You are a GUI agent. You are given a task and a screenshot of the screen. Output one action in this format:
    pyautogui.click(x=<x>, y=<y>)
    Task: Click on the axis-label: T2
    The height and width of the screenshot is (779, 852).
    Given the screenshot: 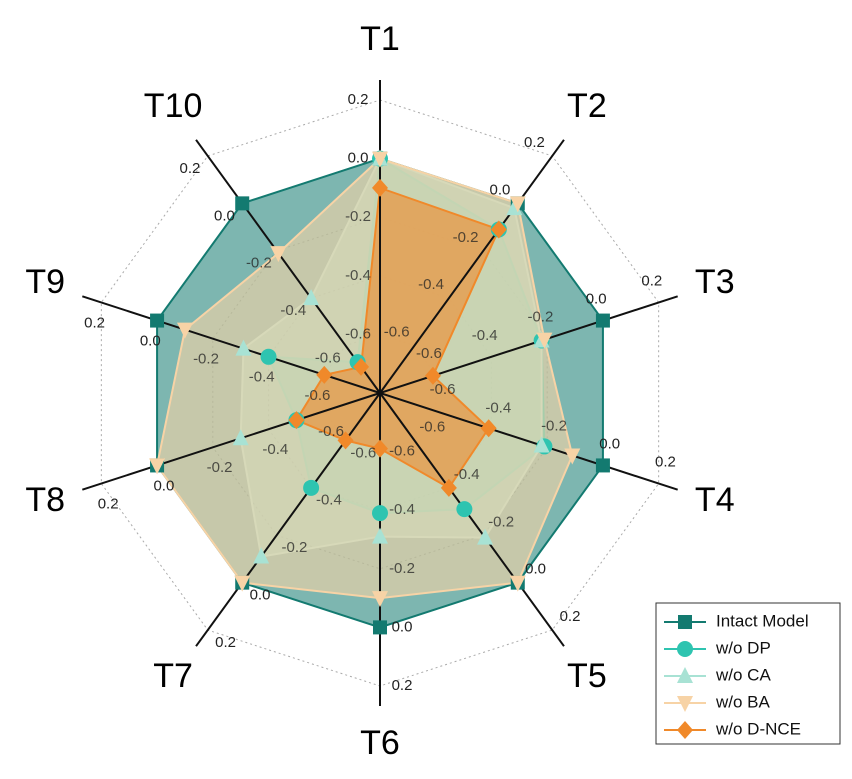 What is the action you would take?
    pyautogui.click(x=587, y=106)
    